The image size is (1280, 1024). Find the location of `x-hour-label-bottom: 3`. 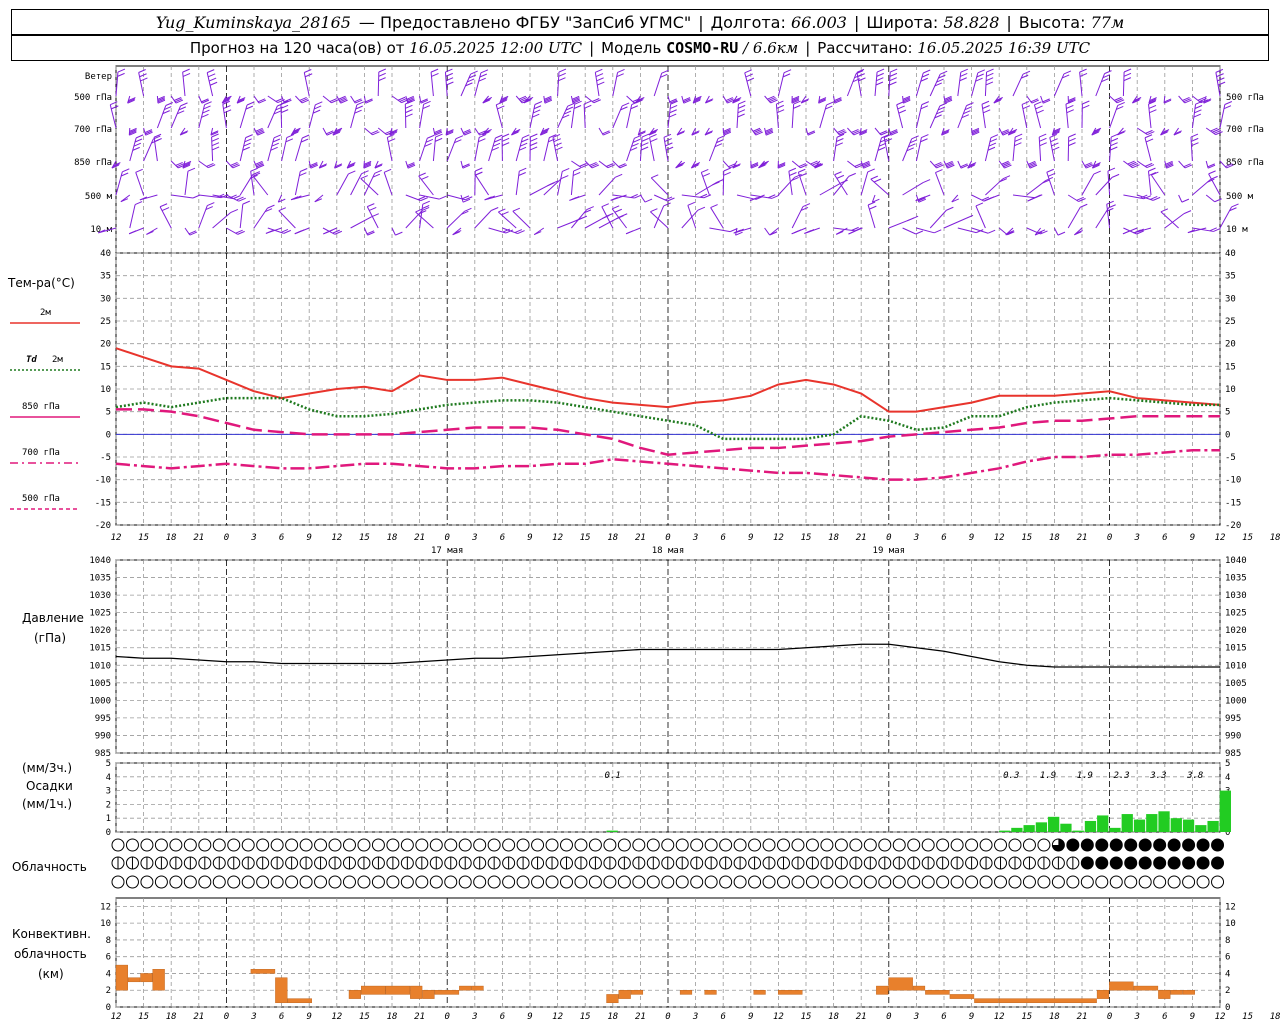

x-hour-label-bottom: 3 is located at coordinates (253, 1017).